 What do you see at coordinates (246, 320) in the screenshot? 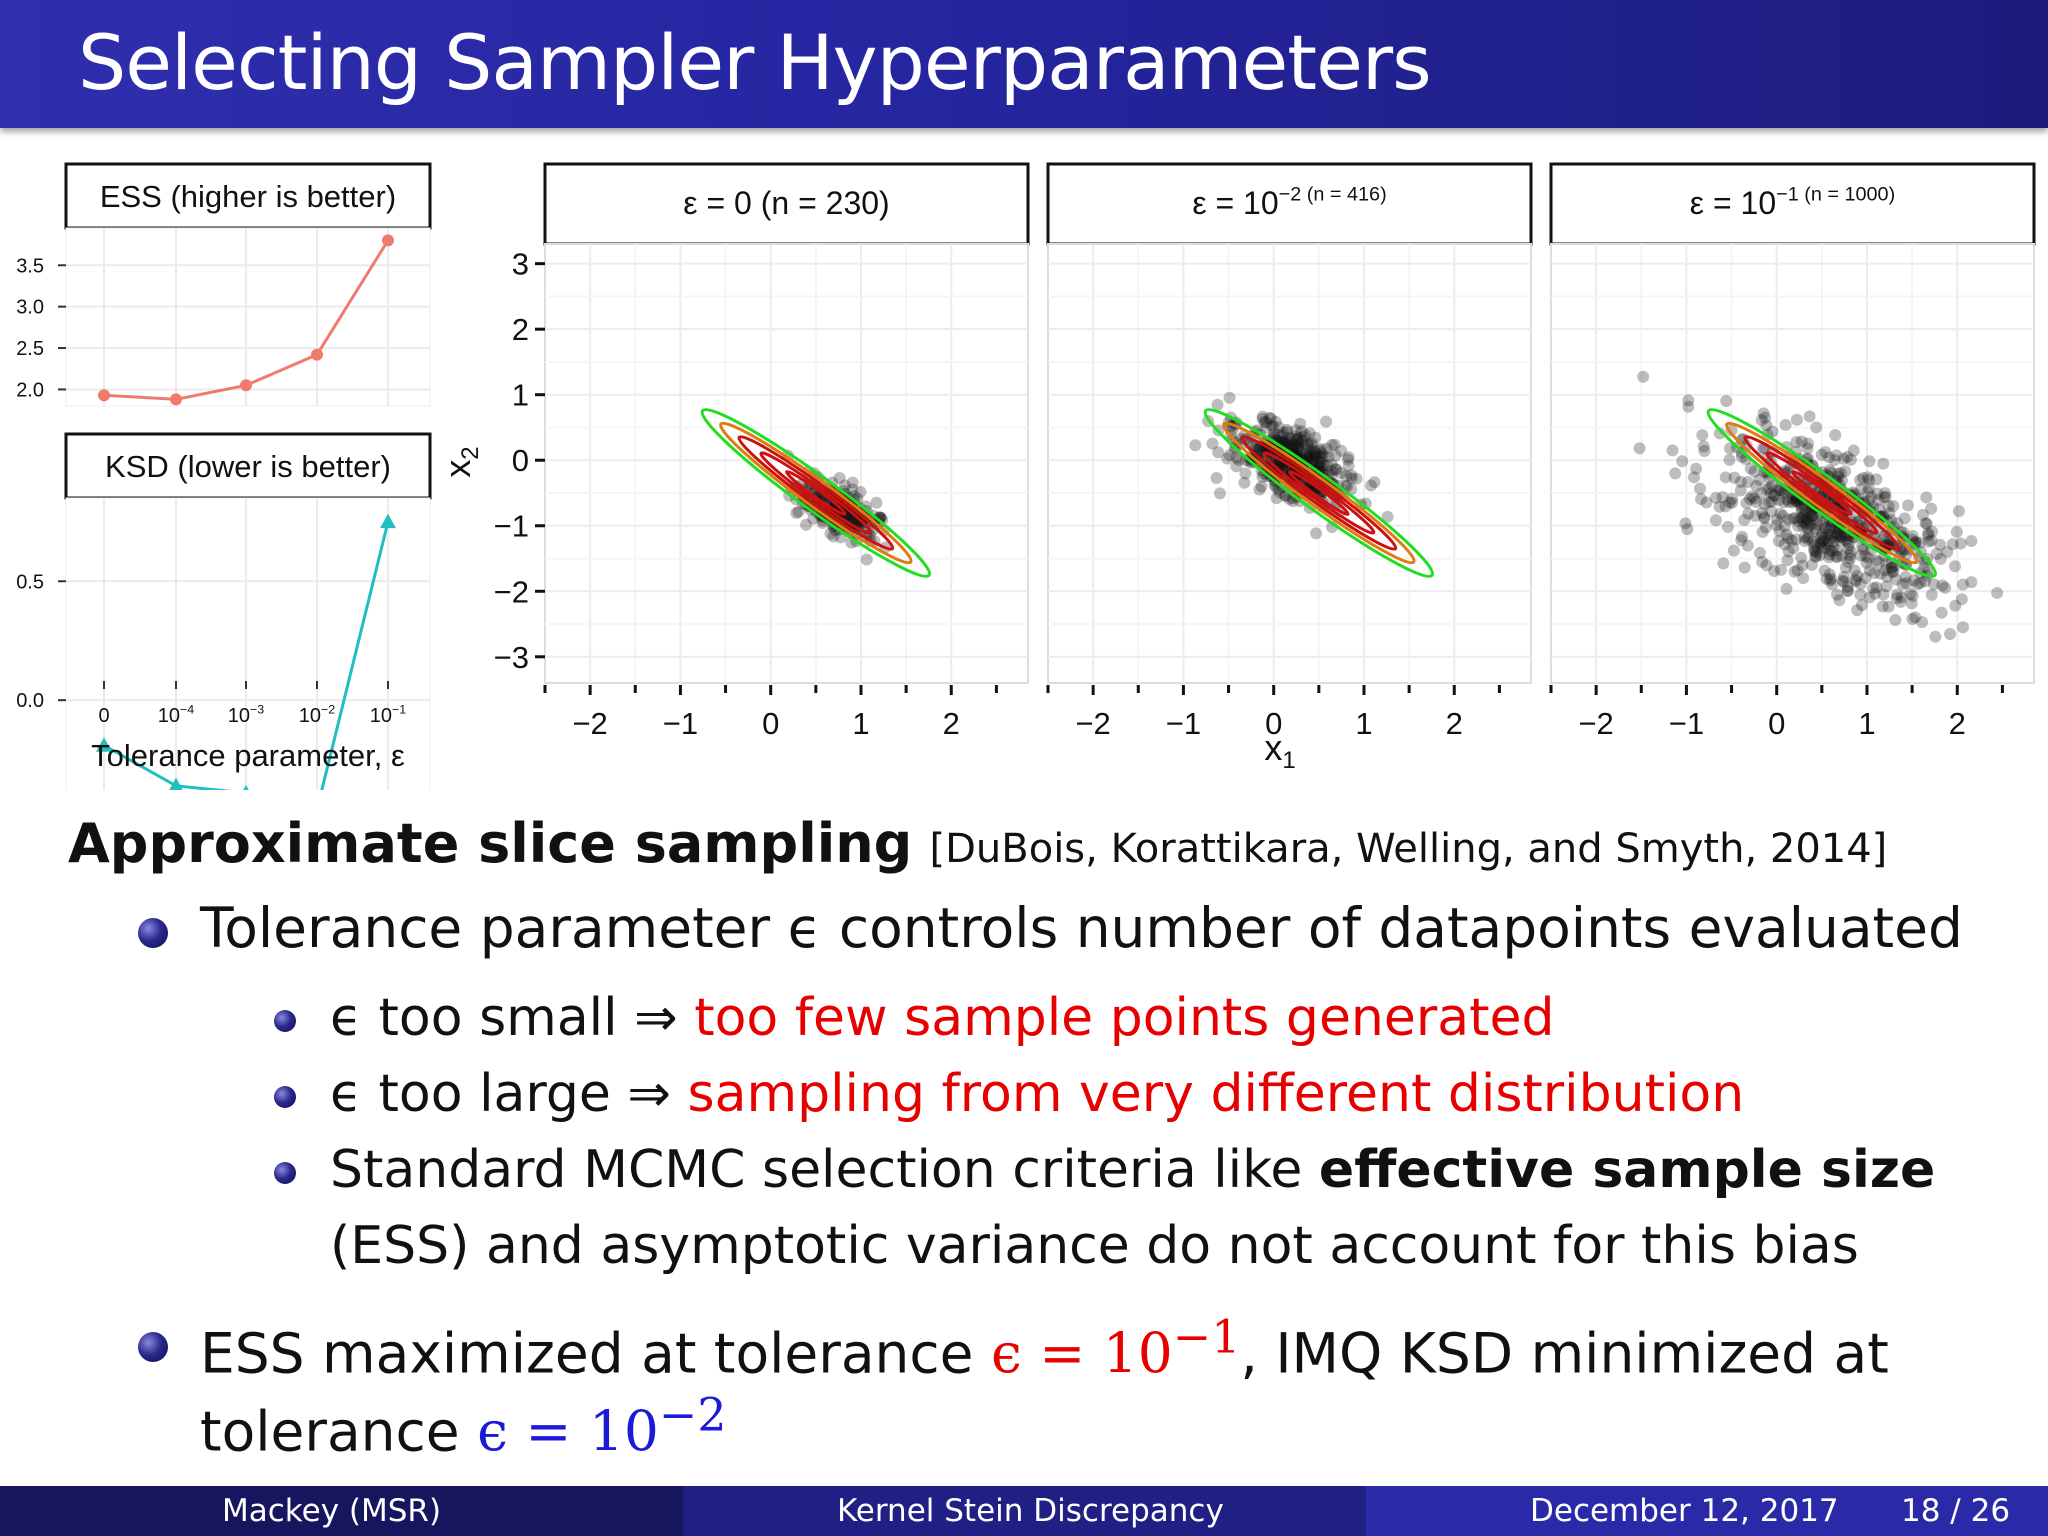
I see `ess-points` at bounding box center [246, 320].